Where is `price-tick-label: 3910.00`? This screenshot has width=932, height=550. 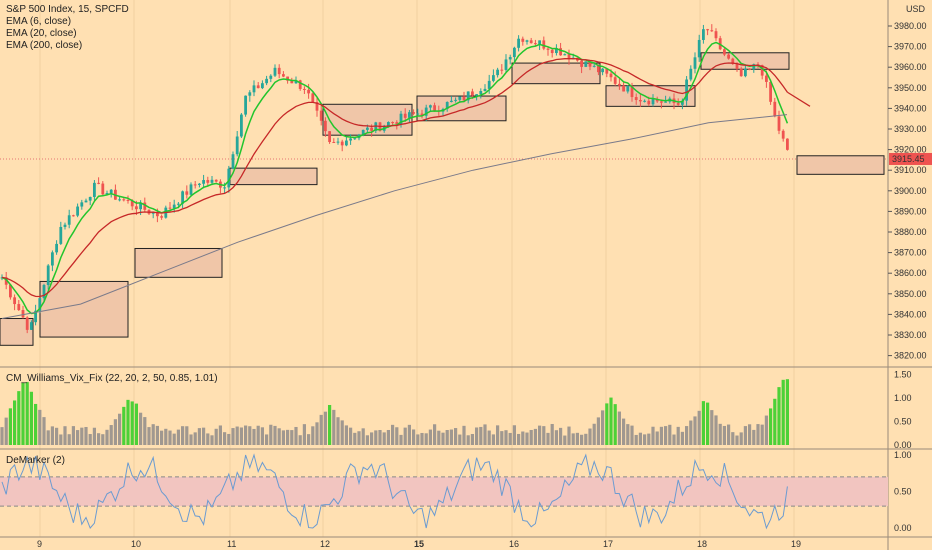 price-tick-label: 3910.00 is located at coordinates (910, 170).